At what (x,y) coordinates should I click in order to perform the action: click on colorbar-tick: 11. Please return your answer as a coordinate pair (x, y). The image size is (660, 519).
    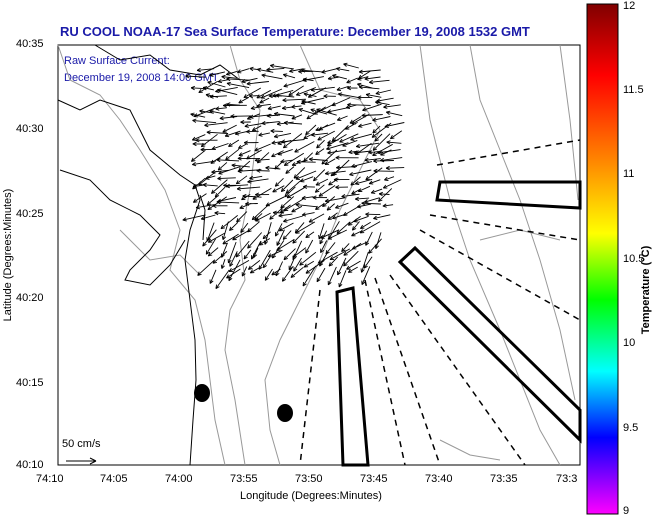
    Looking at the image, I should click on (629, 174).